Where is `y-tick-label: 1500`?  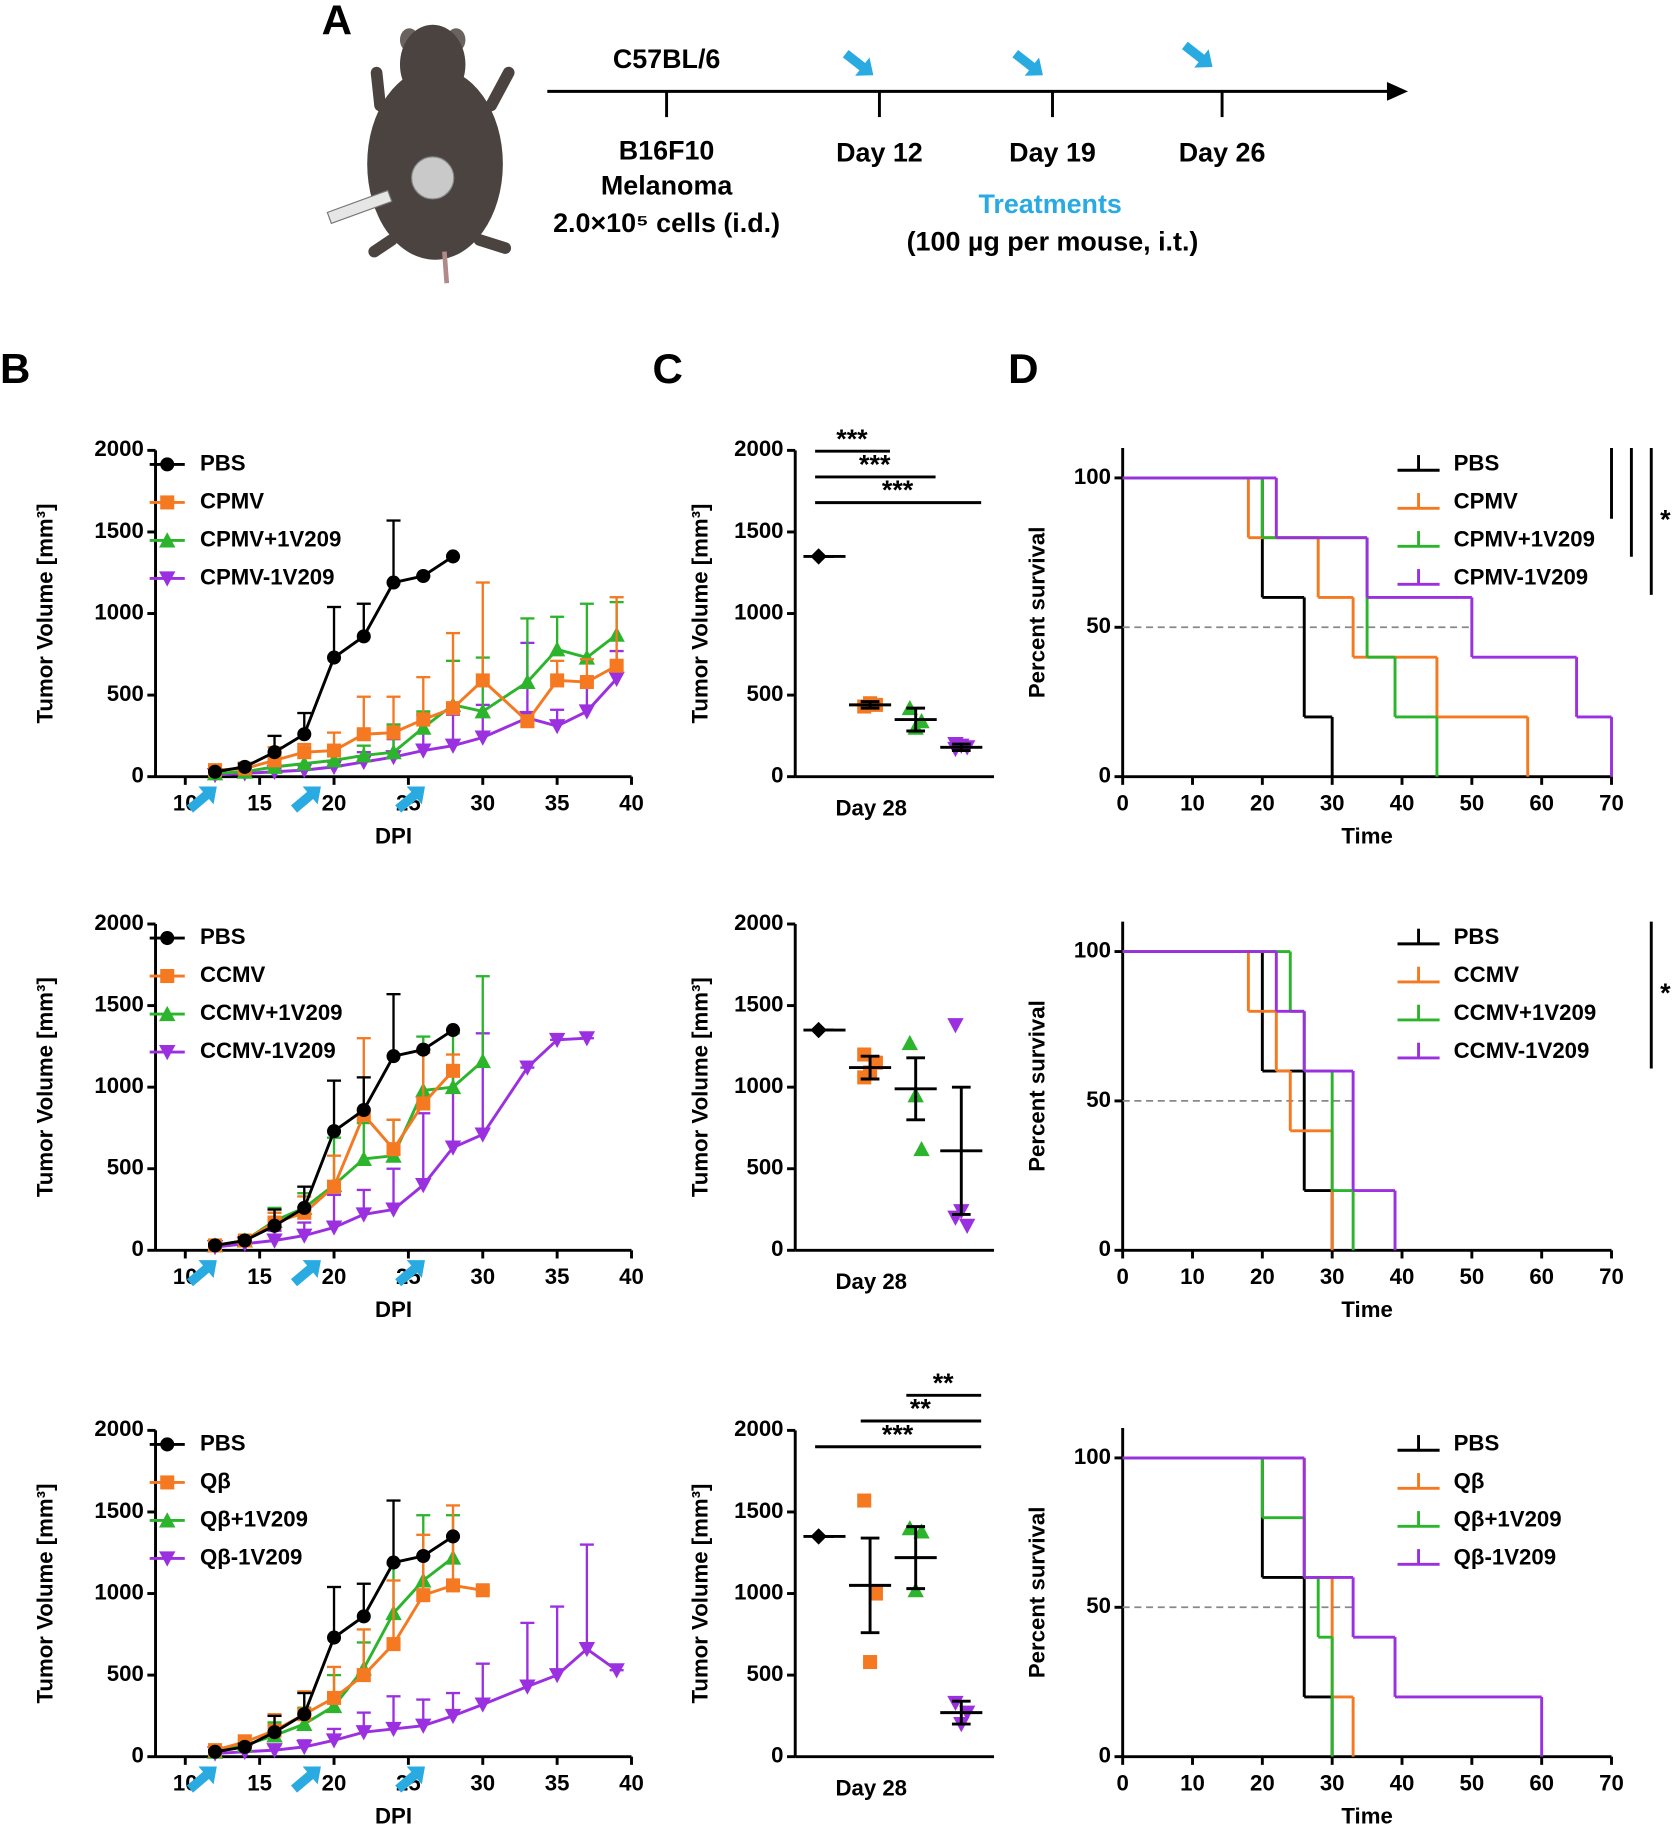 y-tick-label: 1500 is located at coordinates (118, 1510).